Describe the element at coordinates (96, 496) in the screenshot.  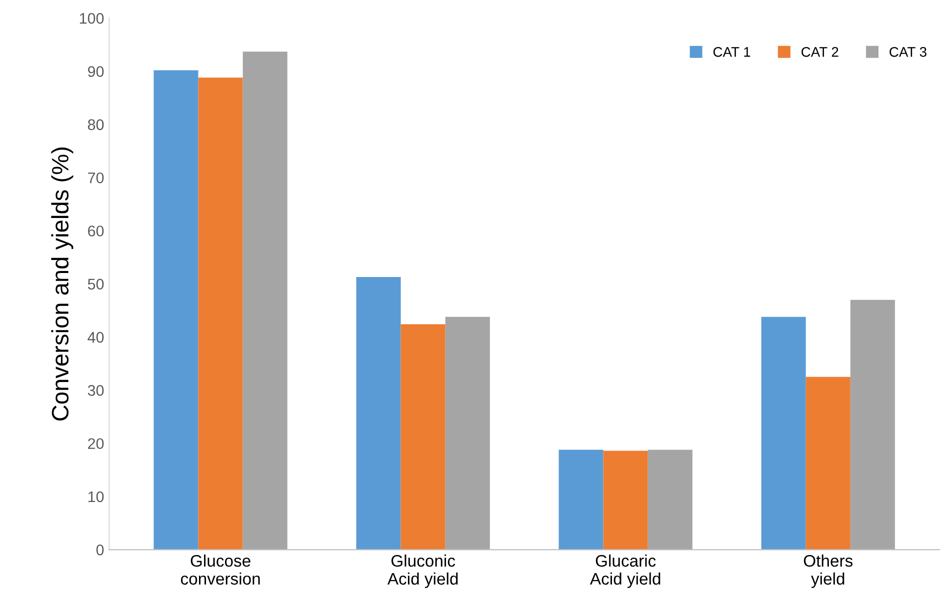
I see `y-tick-label: 10` at that location.